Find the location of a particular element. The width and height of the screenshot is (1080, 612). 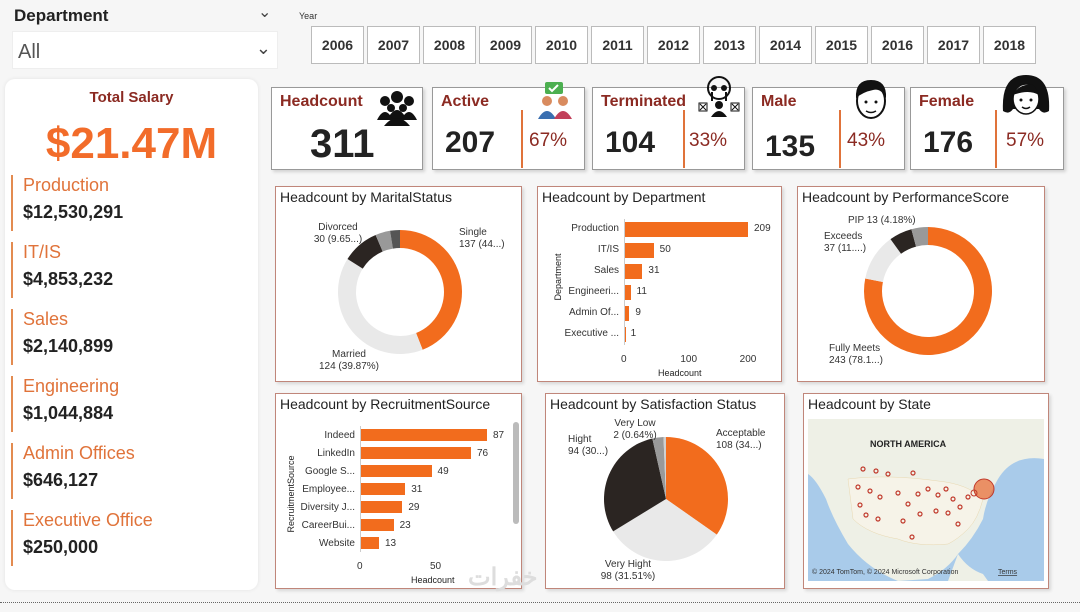

slice-label-married: Married 124 (39.87%) is located at coordinates (349, 360).